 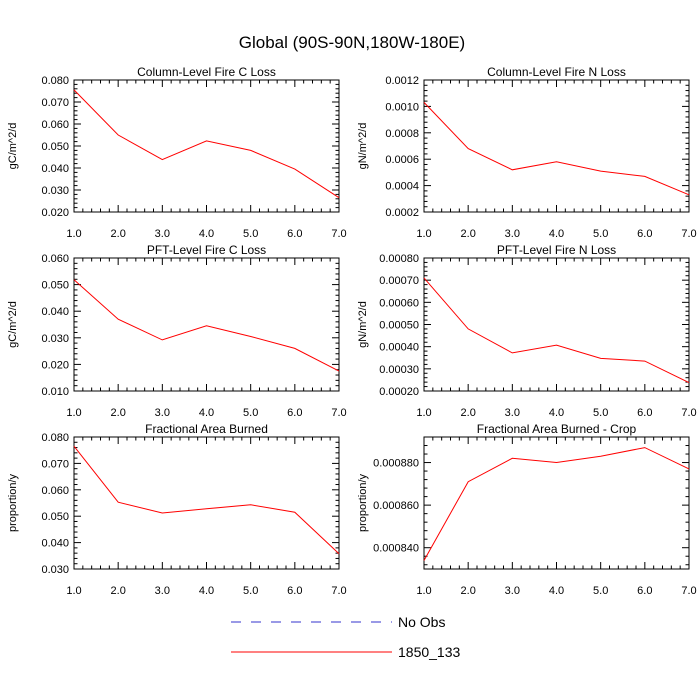 What do you see at coordinates (402, 160) in the screenshot?
I see `y-tick-label: 0.0006` at bounding box center [402, 160].